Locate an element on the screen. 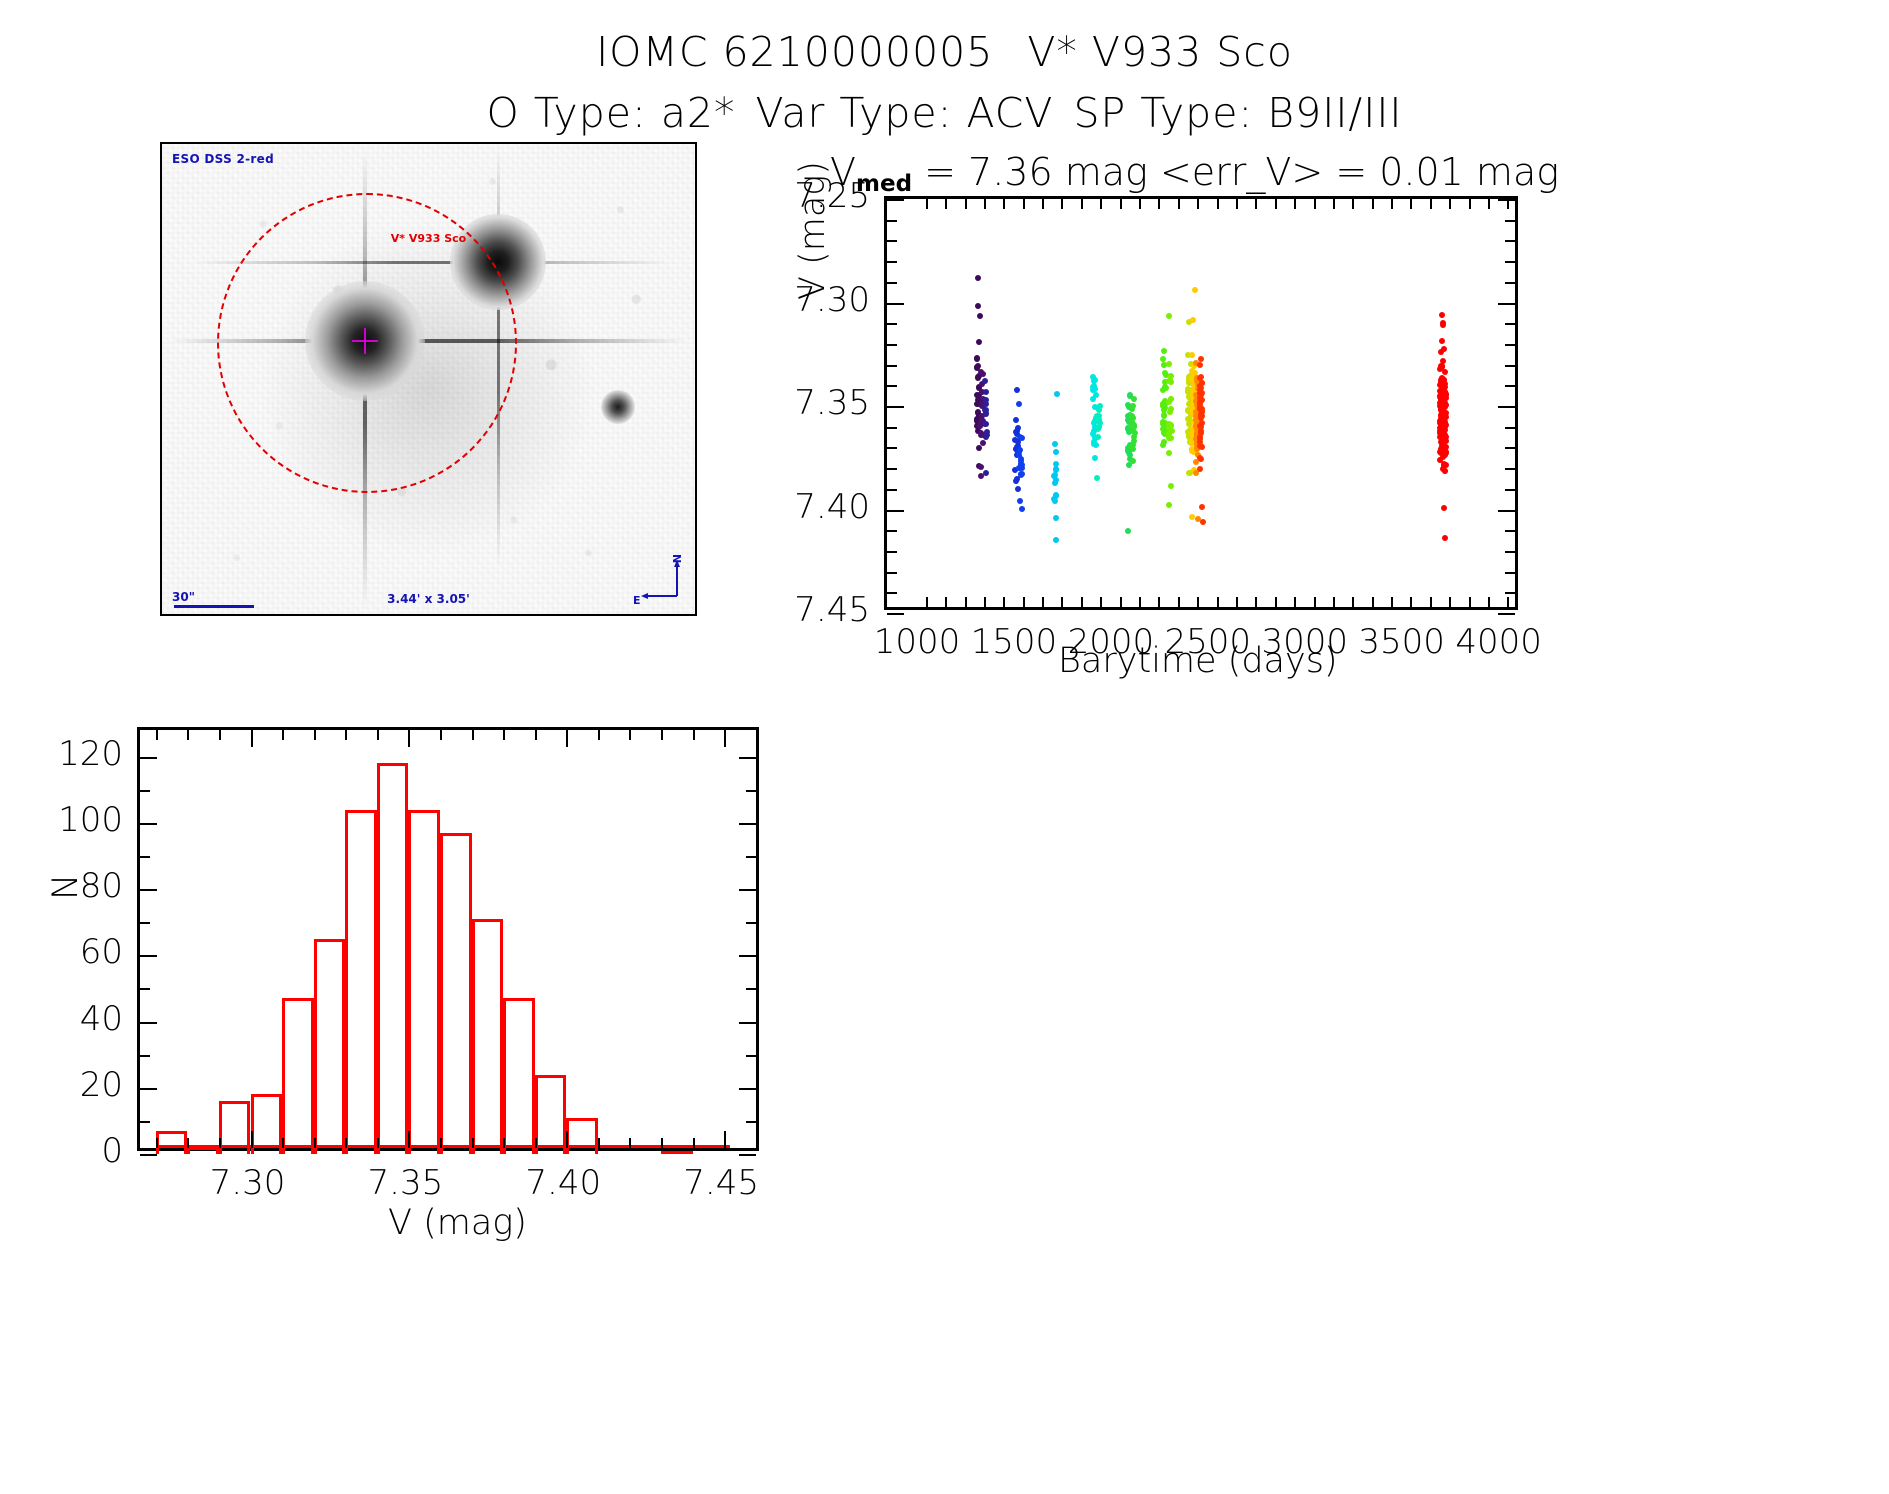 This screenshot has height=1494, width=1889. errv-equation: <err_V> = 0.01 mag is located at coordinates (1359, 172).